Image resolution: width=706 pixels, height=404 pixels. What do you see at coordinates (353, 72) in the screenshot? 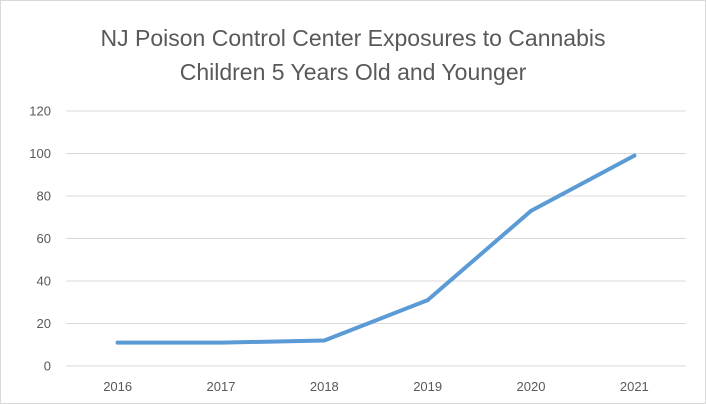
I see `chart-title-line-2: Children 5 Years Old and Younger` at bounding box center [353, 72].